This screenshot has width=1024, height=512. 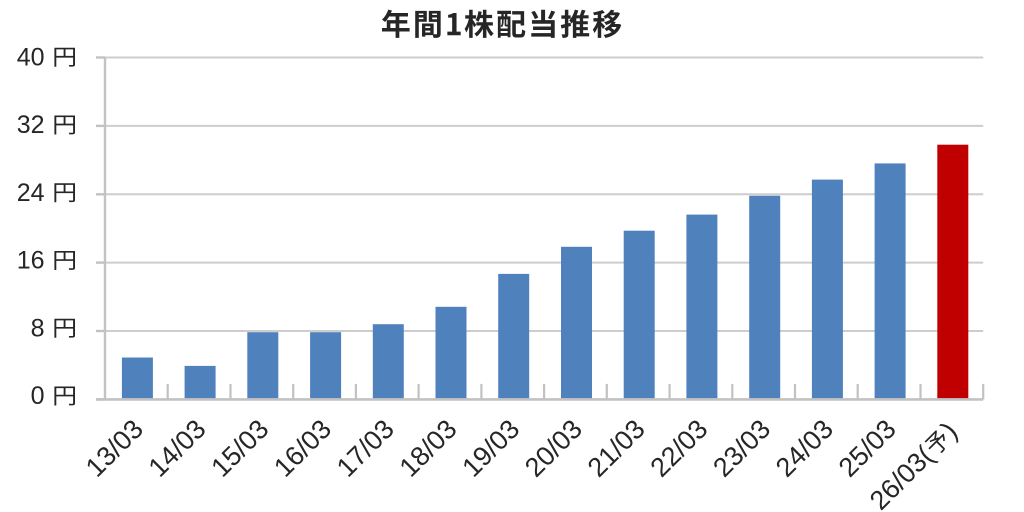 What do you see at coordinates (616, 448) in the screenshot?
I see `svg-text: 21/03` at bounding box center [616, 448].